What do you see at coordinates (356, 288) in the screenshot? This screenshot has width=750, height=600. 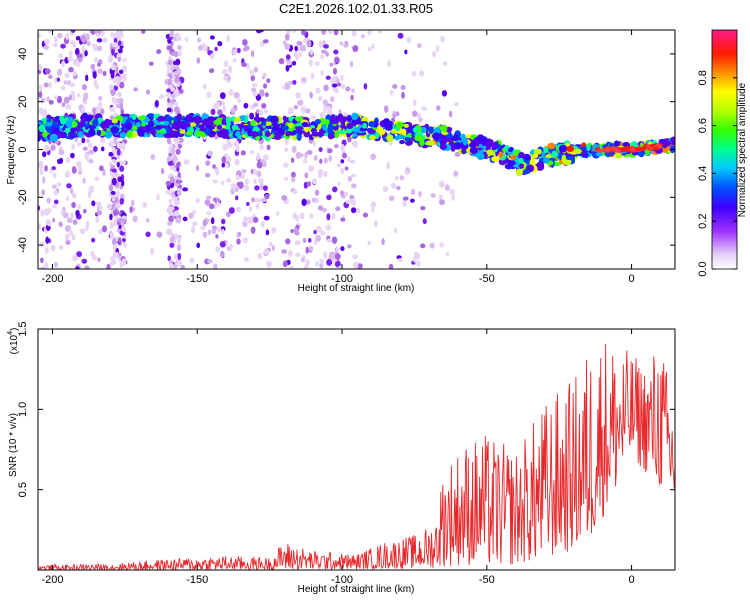 I see `spectrogram-x-axis-label: Height of straight line (km)` at bounding box center [356, 288].